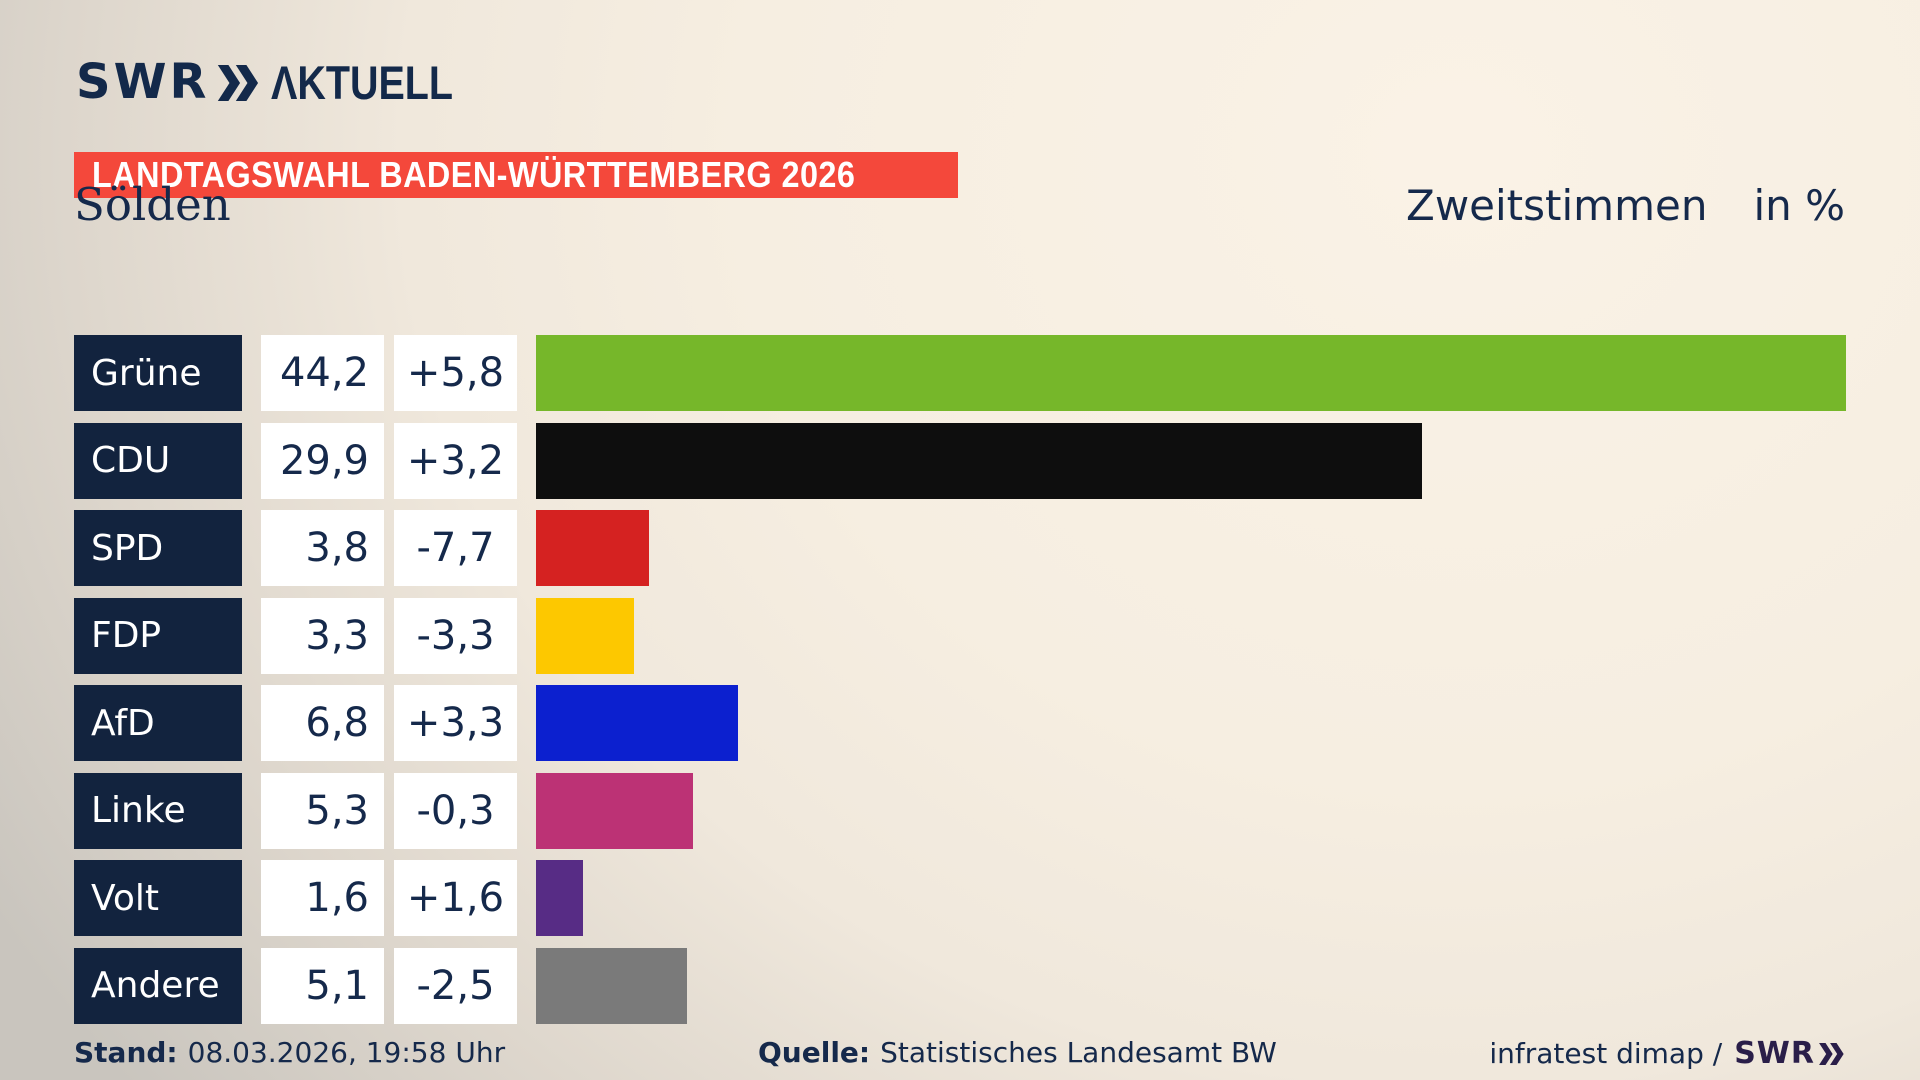 This screenshot has width=1920, height=1080. I want to click on credit-text: infratest dimap / SWR, so click(1667, 1053).